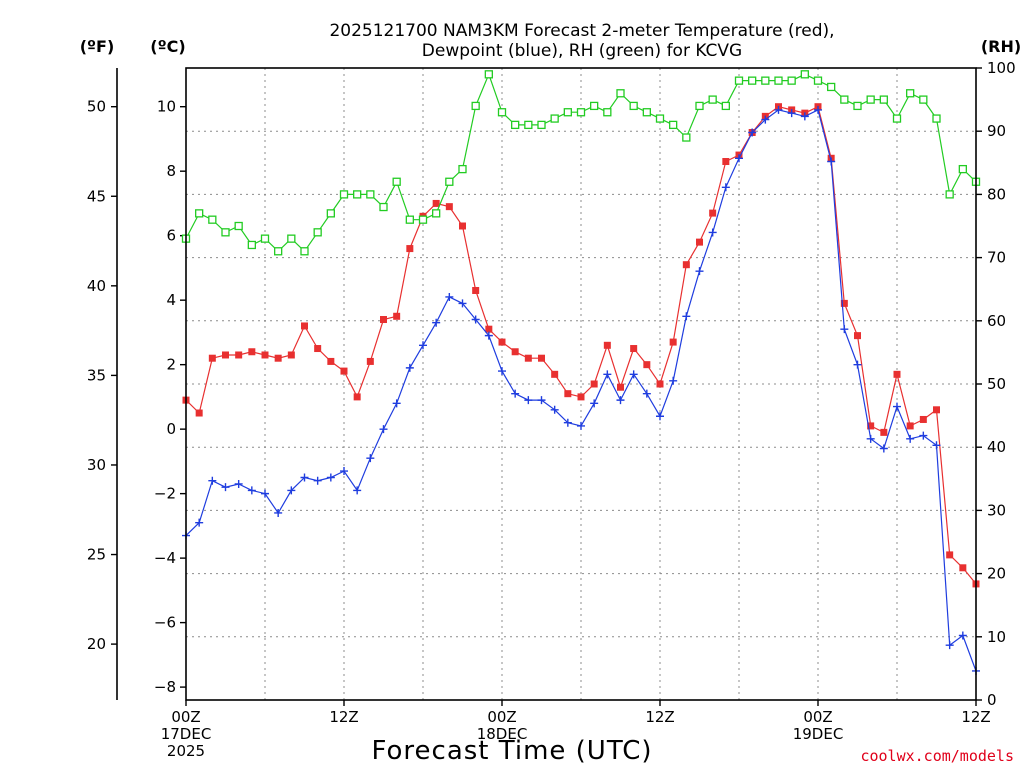  What do you see at coordinates (96, 286) in the screenshot?
I see `fahrenheit-tick-label: 40` at bounding box center [96, 286].